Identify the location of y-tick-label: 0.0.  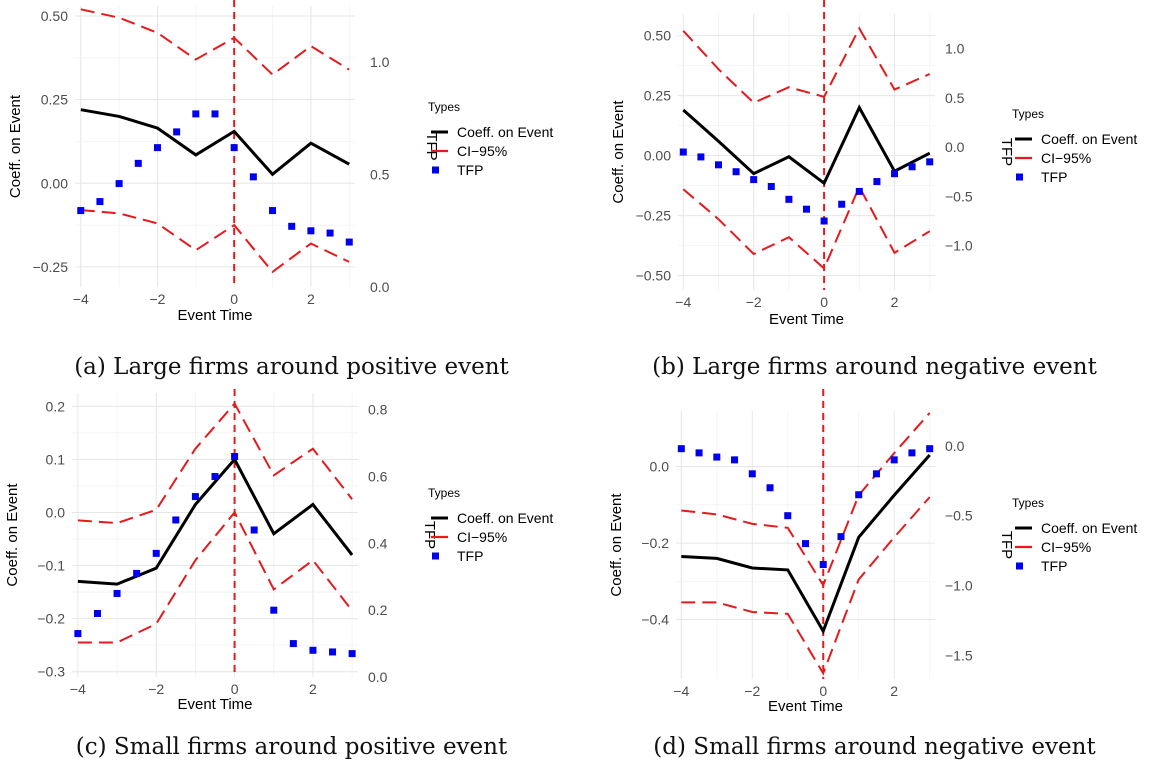
(660, 467).